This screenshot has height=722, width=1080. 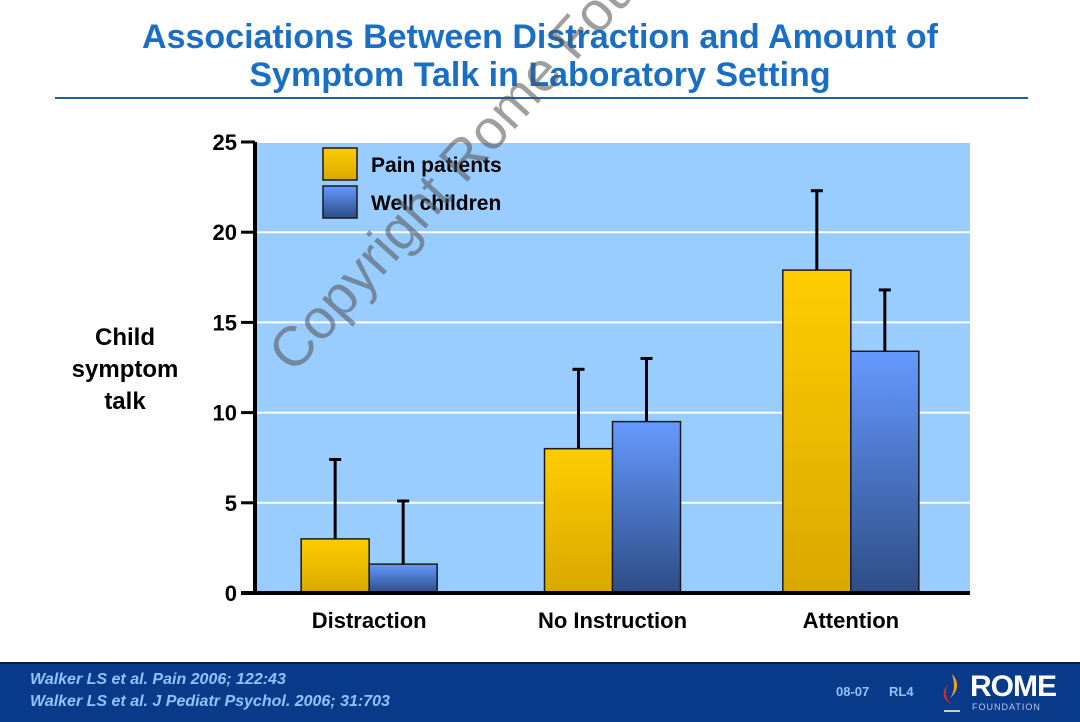 What do you see at coordinates (225, 232) in the screenshot?
I see `y-tick-label: 20` at bounding box center [225, 232].